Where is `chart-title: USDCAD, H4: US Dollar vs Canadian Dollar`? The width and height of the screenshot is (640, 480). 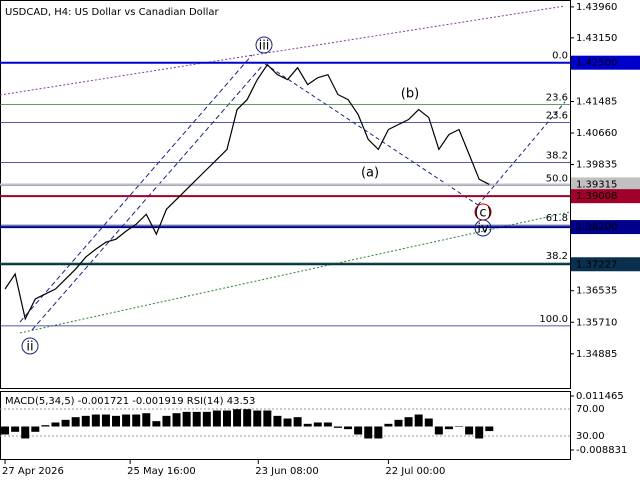
chart-title: USDCAD, H4: US Dollar vs Canadian Dollar is located at coordinates (112, 12).